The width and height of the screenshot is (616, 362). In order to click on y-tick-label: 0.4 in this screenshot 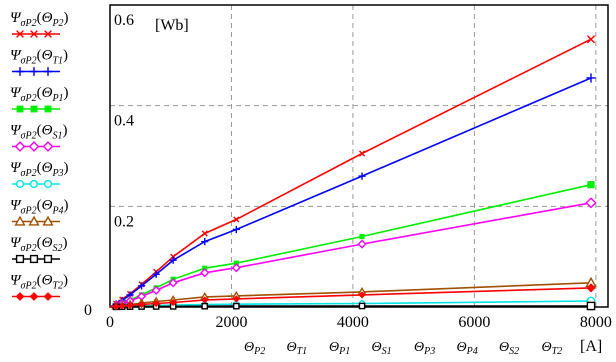, I will do `click(124, 121)`.